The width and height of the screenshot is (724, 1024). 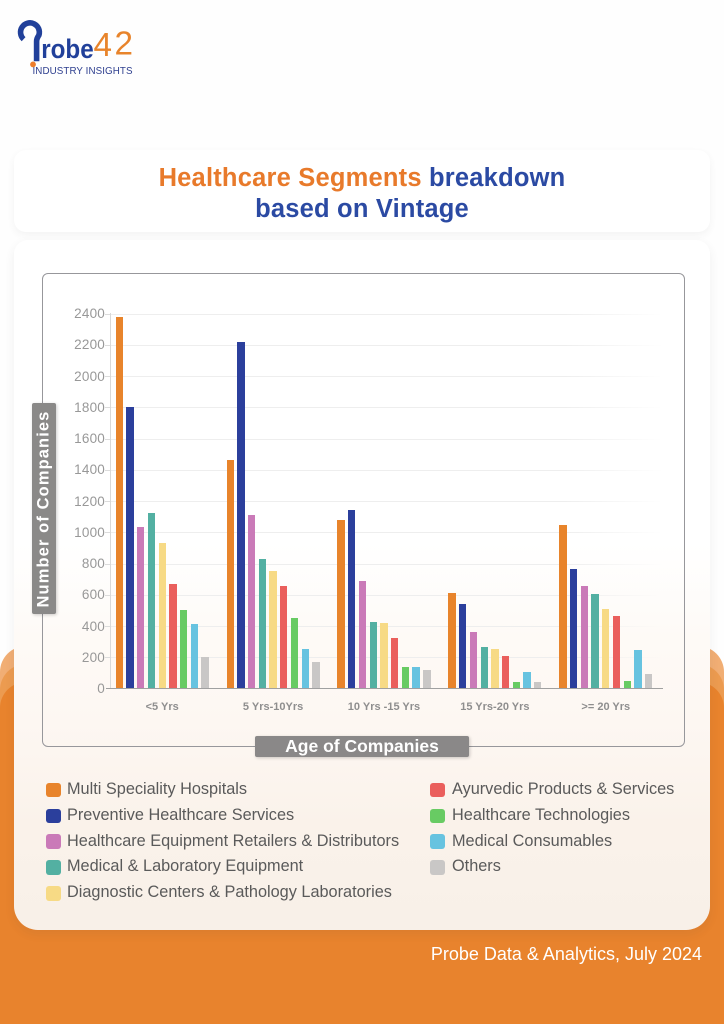 What do you see at coordinates (83, 71) in the screenshot?
I see `svg-text: INDUSTRY INSIGHTS` at bounding box center [83, 71].